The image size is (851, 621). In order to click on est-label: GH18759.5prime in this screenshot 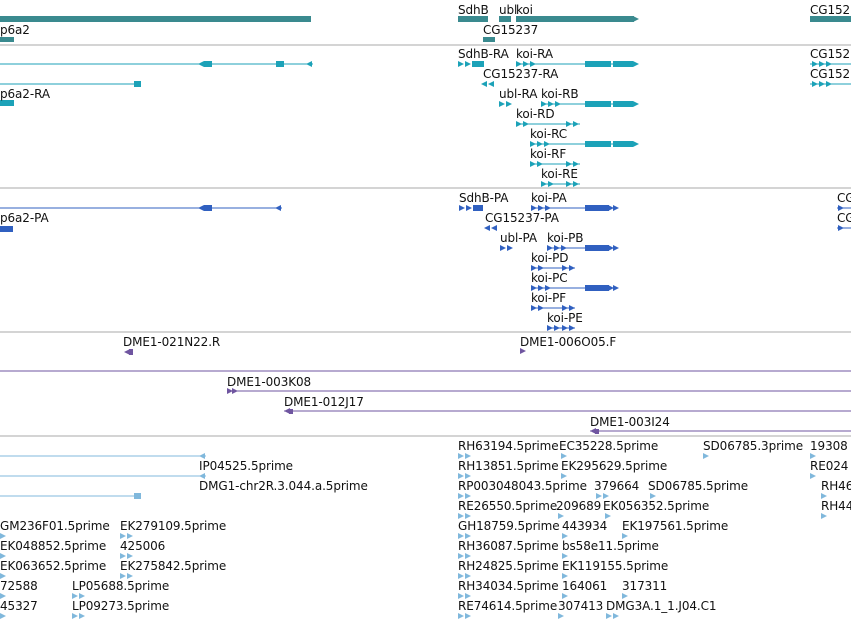, I will do `click(509, 526)`.